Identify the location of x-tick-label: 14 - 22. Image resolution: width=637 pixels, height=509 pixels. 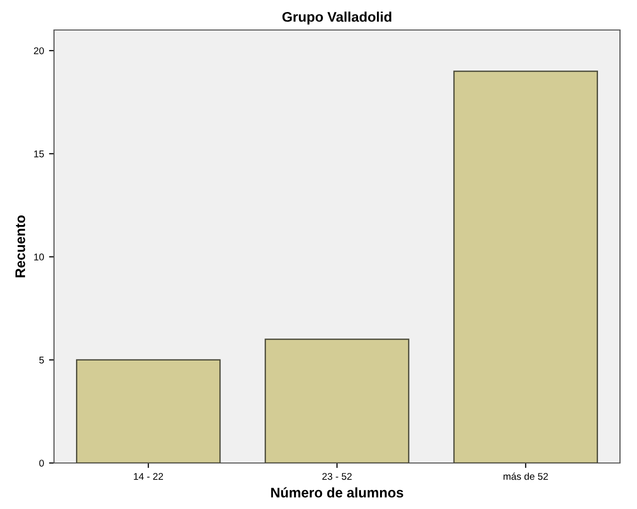
(148, 476).